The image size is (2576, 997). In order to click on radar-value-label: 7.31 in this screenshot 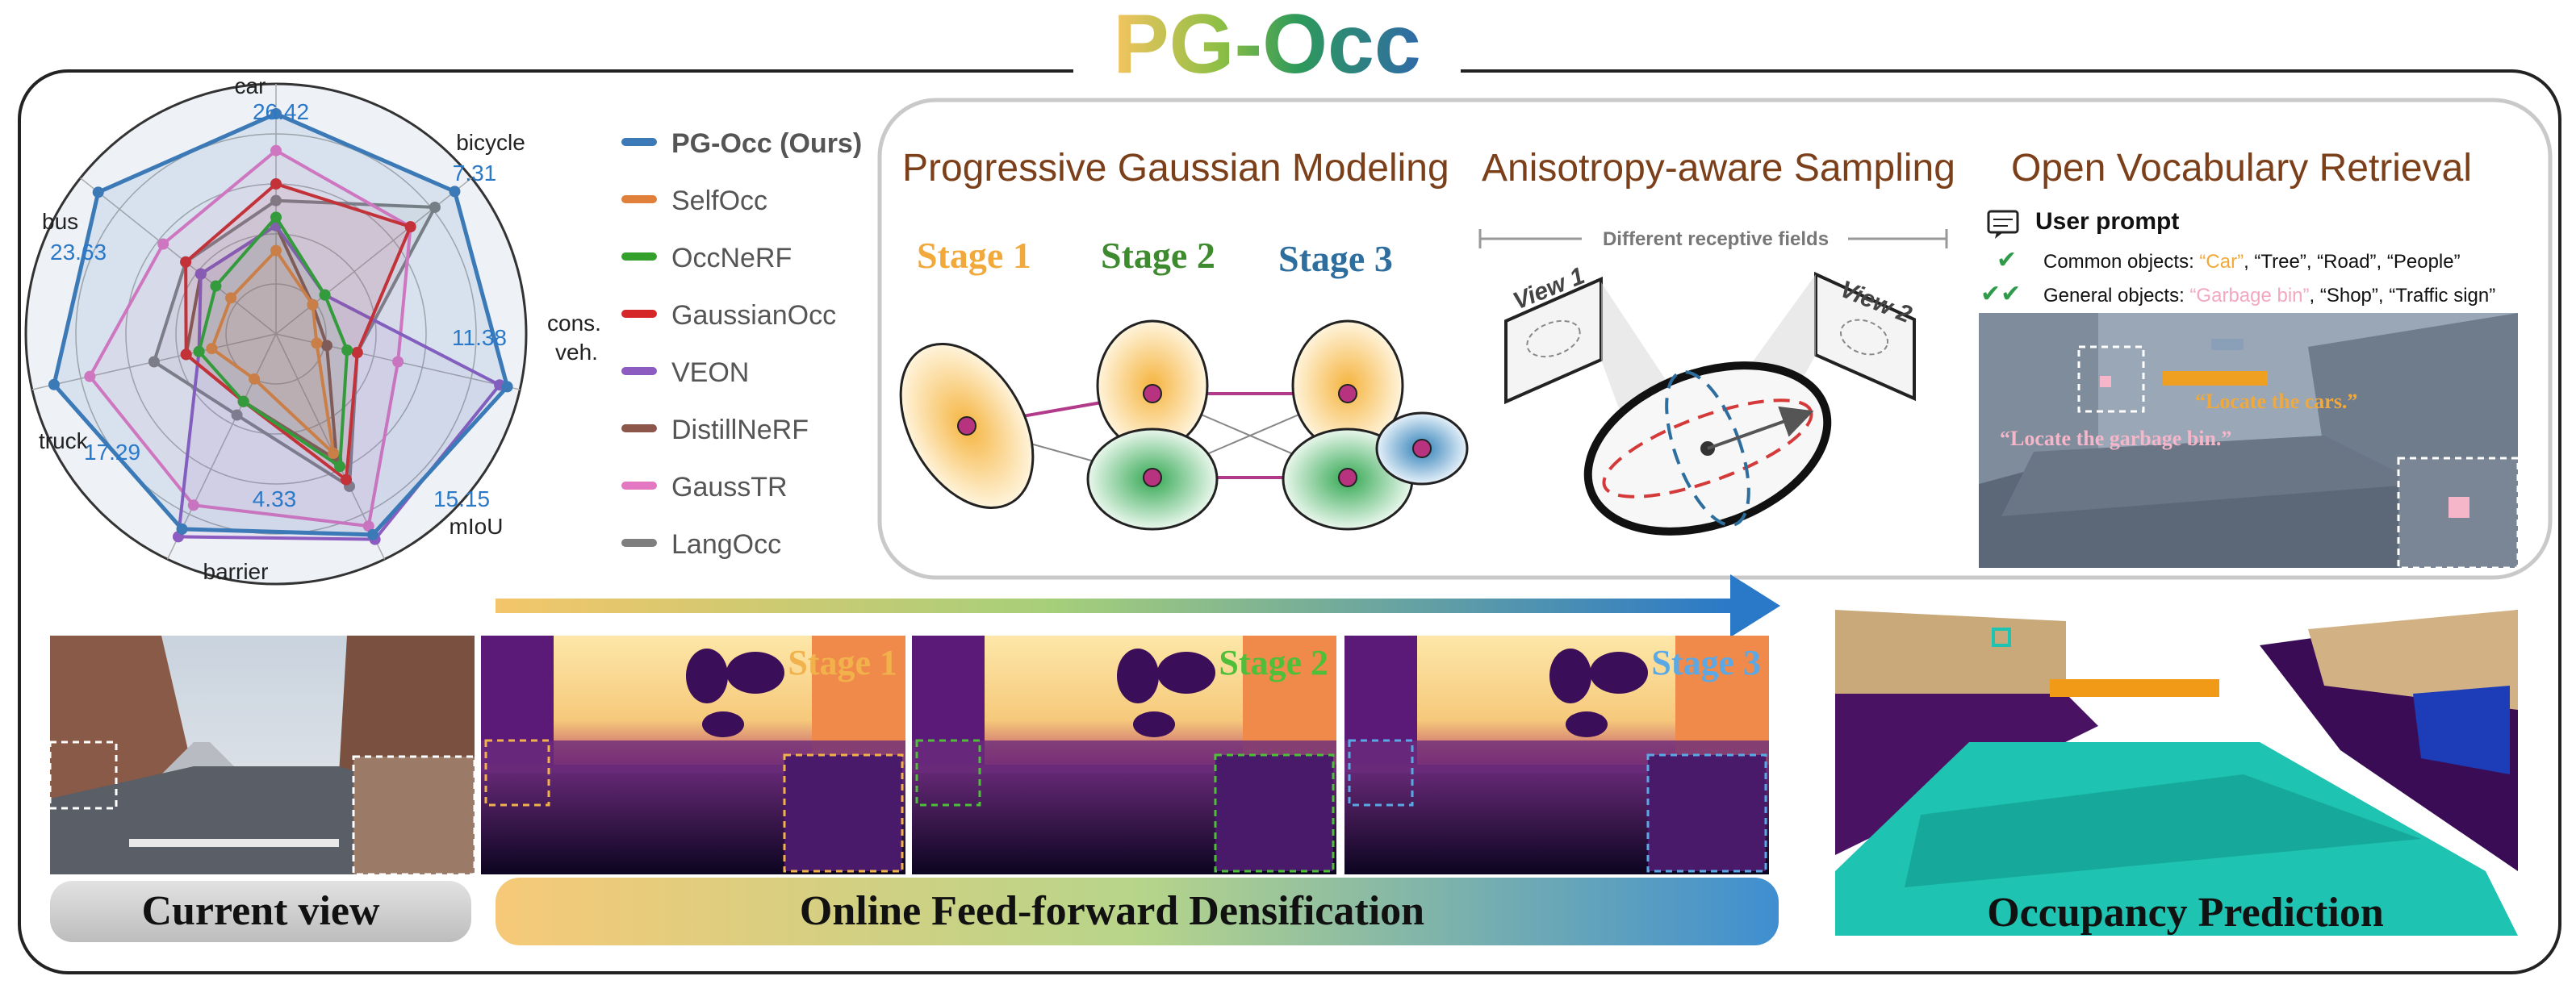, I will do `click(475, 174)`.